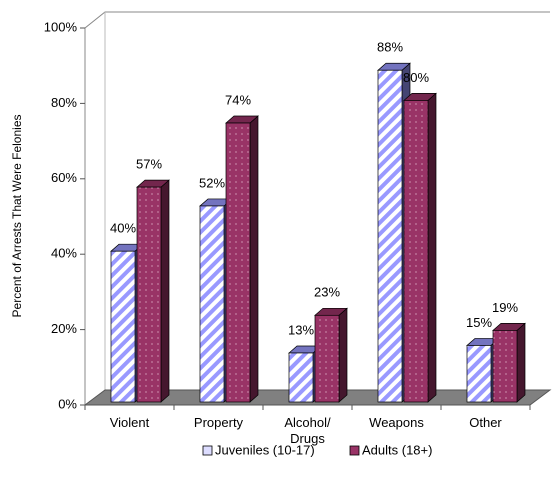 The height and width of the screenshot is (487, 555). I want to click on y-tick-label: 100%, so click(61, 26).